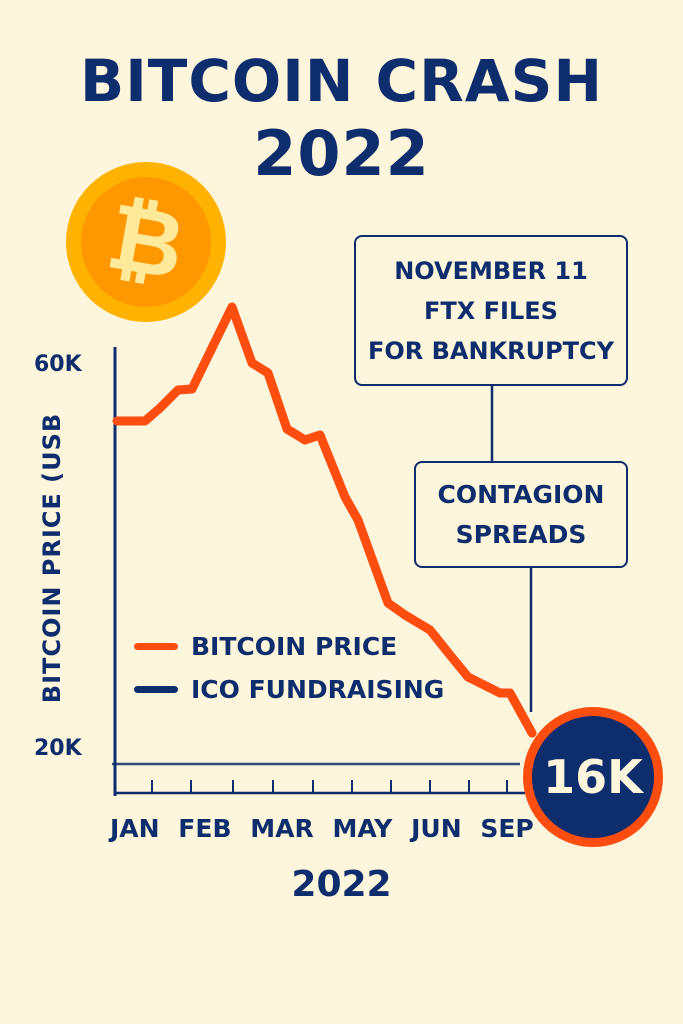  Describe the element at coordinates (205, 828) in the screenshot. I see `x-tick-label: FEB` at that location.